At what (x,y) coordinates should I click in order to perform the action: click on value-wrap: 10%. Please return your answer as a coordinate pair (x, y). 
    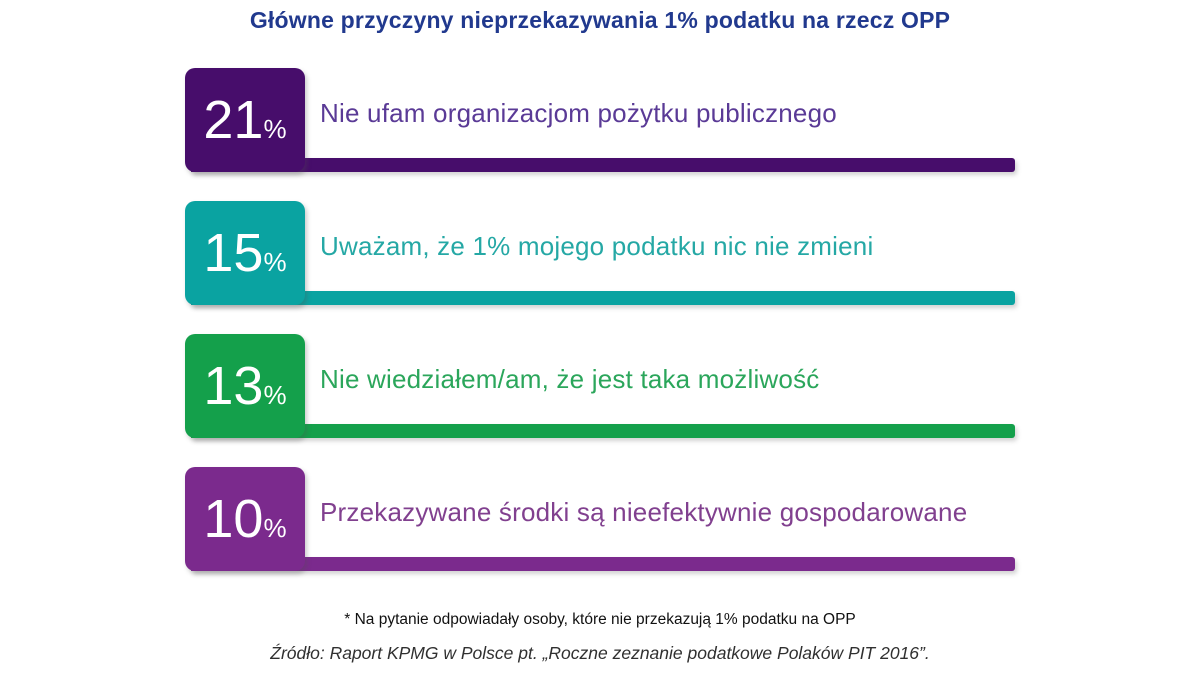
    Looking at the image, I should click on (244, 519).